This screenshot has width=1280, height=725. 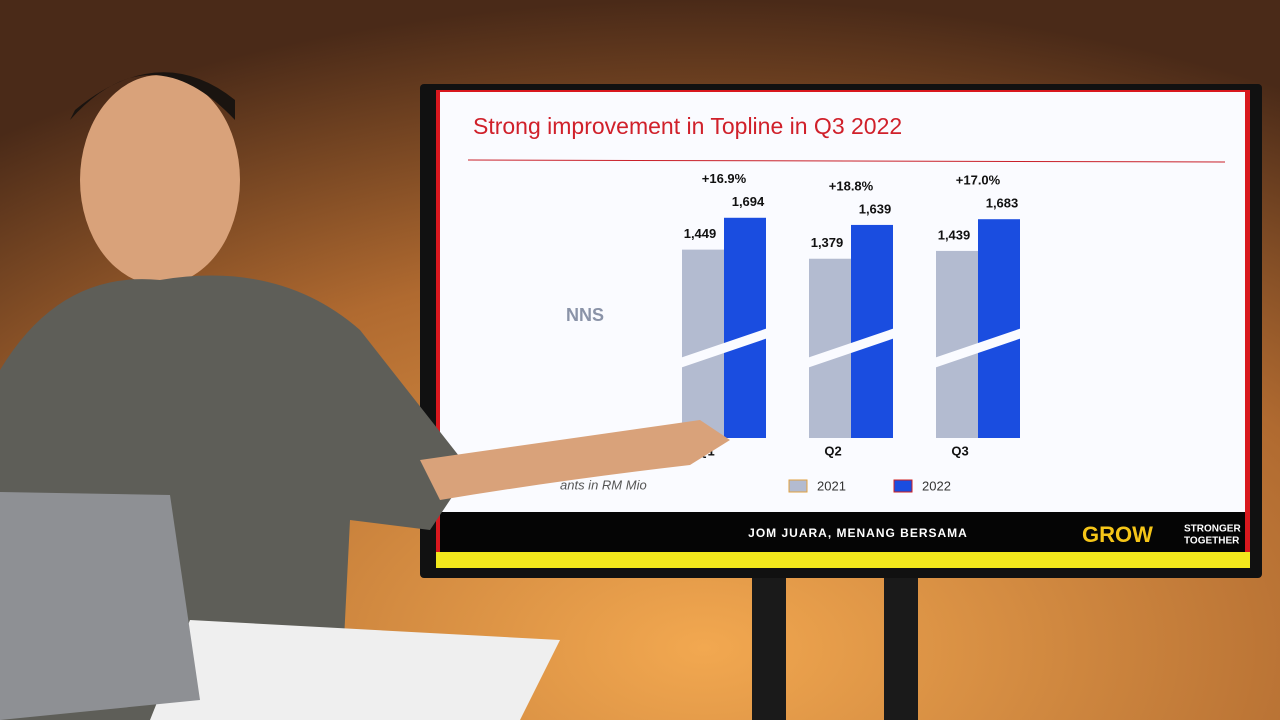 I want to click on note: ants in RM Mio, so click(x=603, y=484).